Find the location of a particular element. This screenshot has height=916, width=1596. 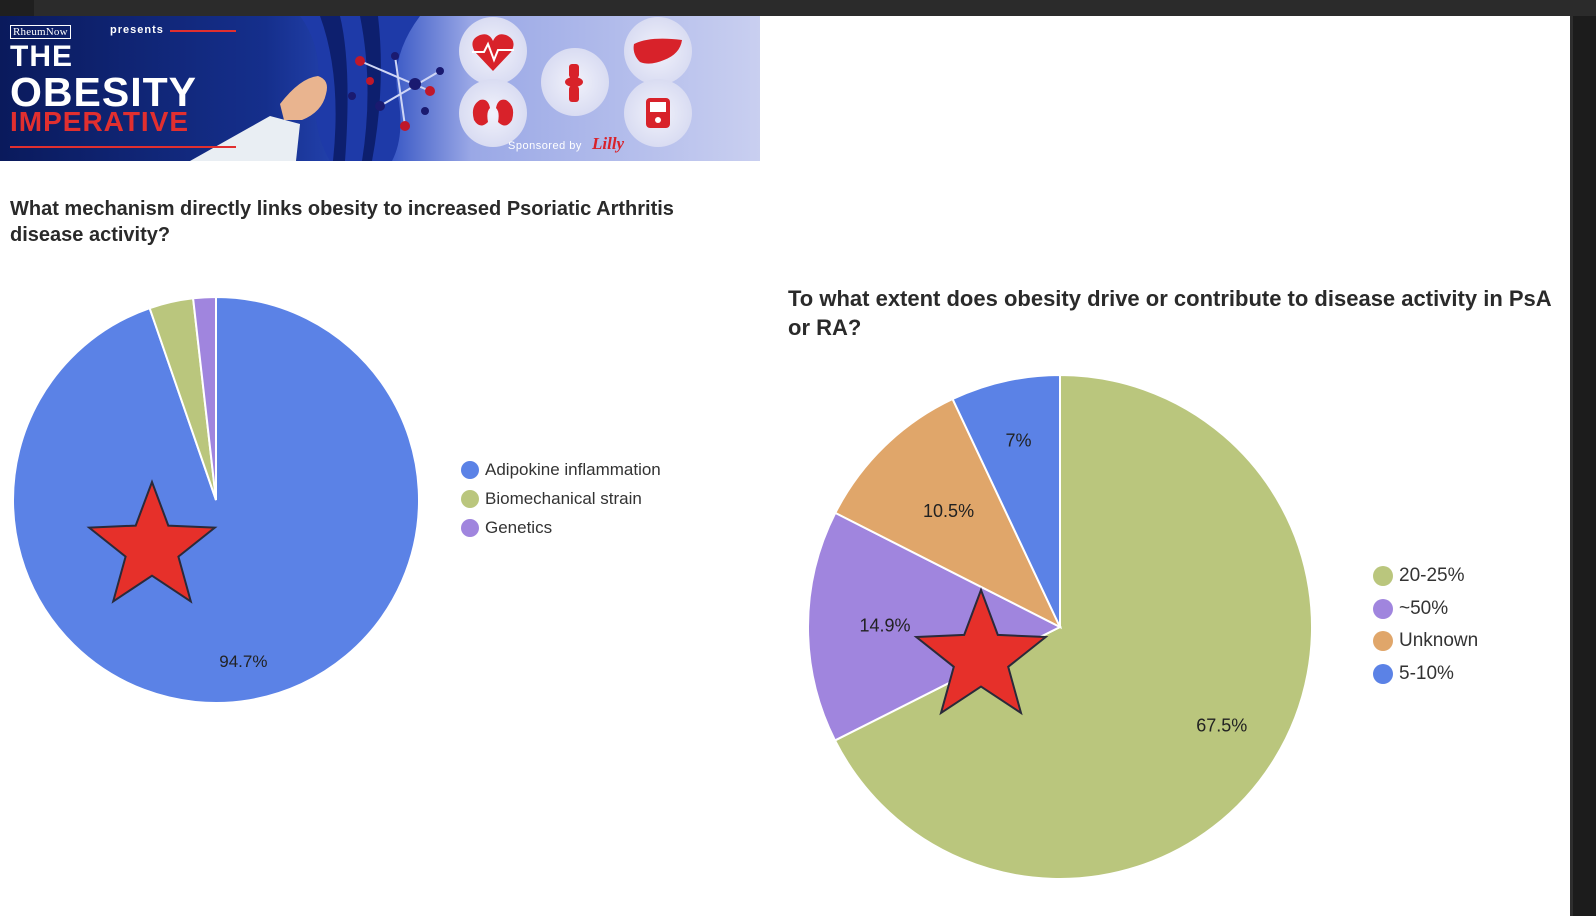

glucose-meter-icon is located at coordinates (658, 113).